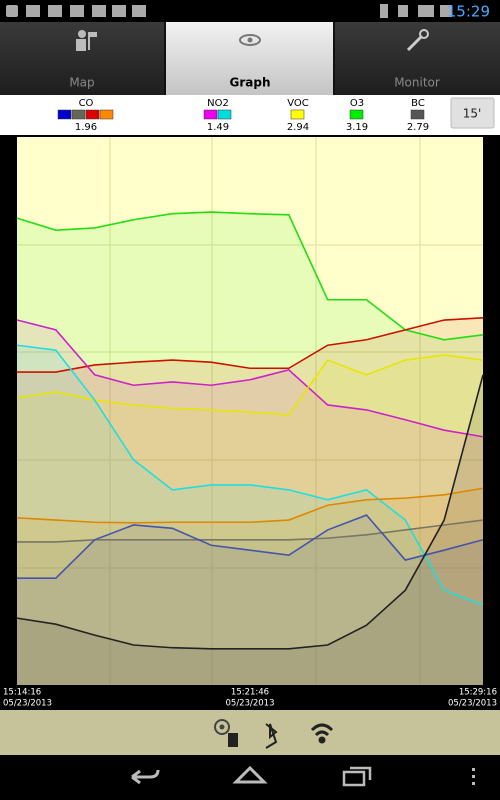 This screenshot has width=500, height=800. I want to click on monitor-icon, so click(417, 40).